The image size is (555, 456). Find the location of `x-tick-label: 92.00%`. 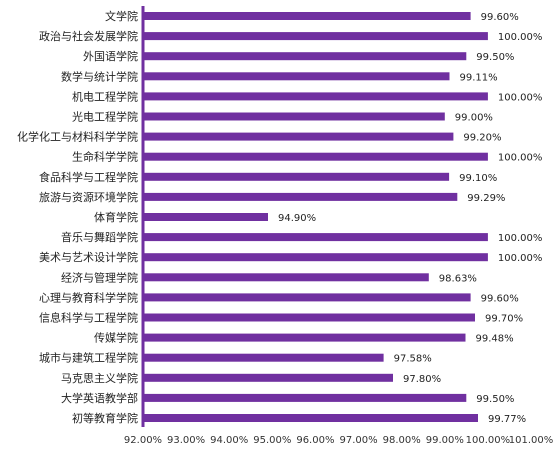

x-tick-label: 92.00% is located at coordinates (143, 440).